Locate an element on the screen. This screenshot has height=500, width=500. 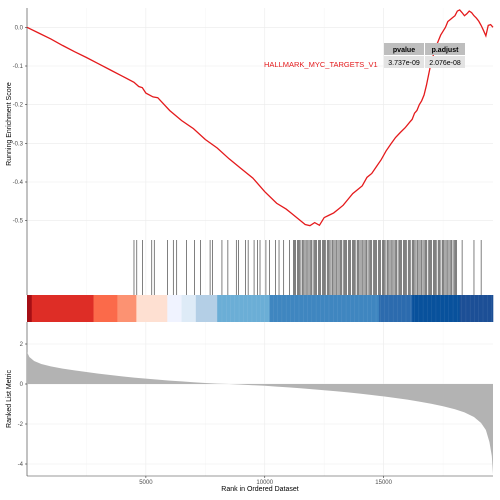
metric-y-axis-title: Ranked List Metric is located at coordinates (9, 399).